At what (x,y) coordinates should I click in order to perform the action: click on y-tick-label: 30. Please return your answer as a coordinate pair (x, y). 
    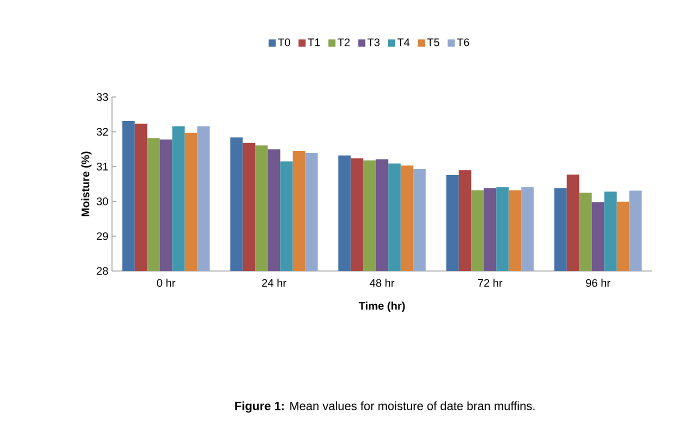
    Looking at the image, I should click on (102, 202).